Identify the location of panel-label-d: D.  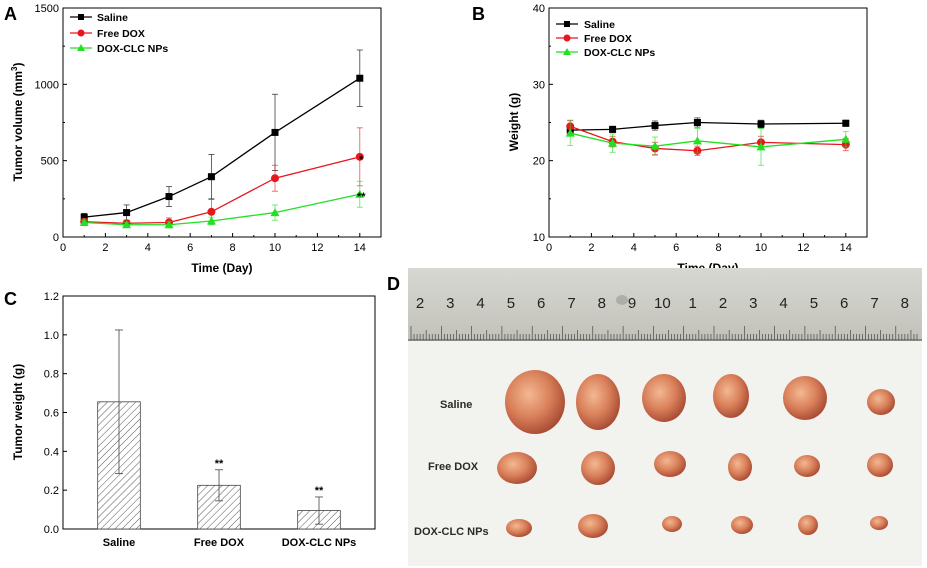
(393, 284).